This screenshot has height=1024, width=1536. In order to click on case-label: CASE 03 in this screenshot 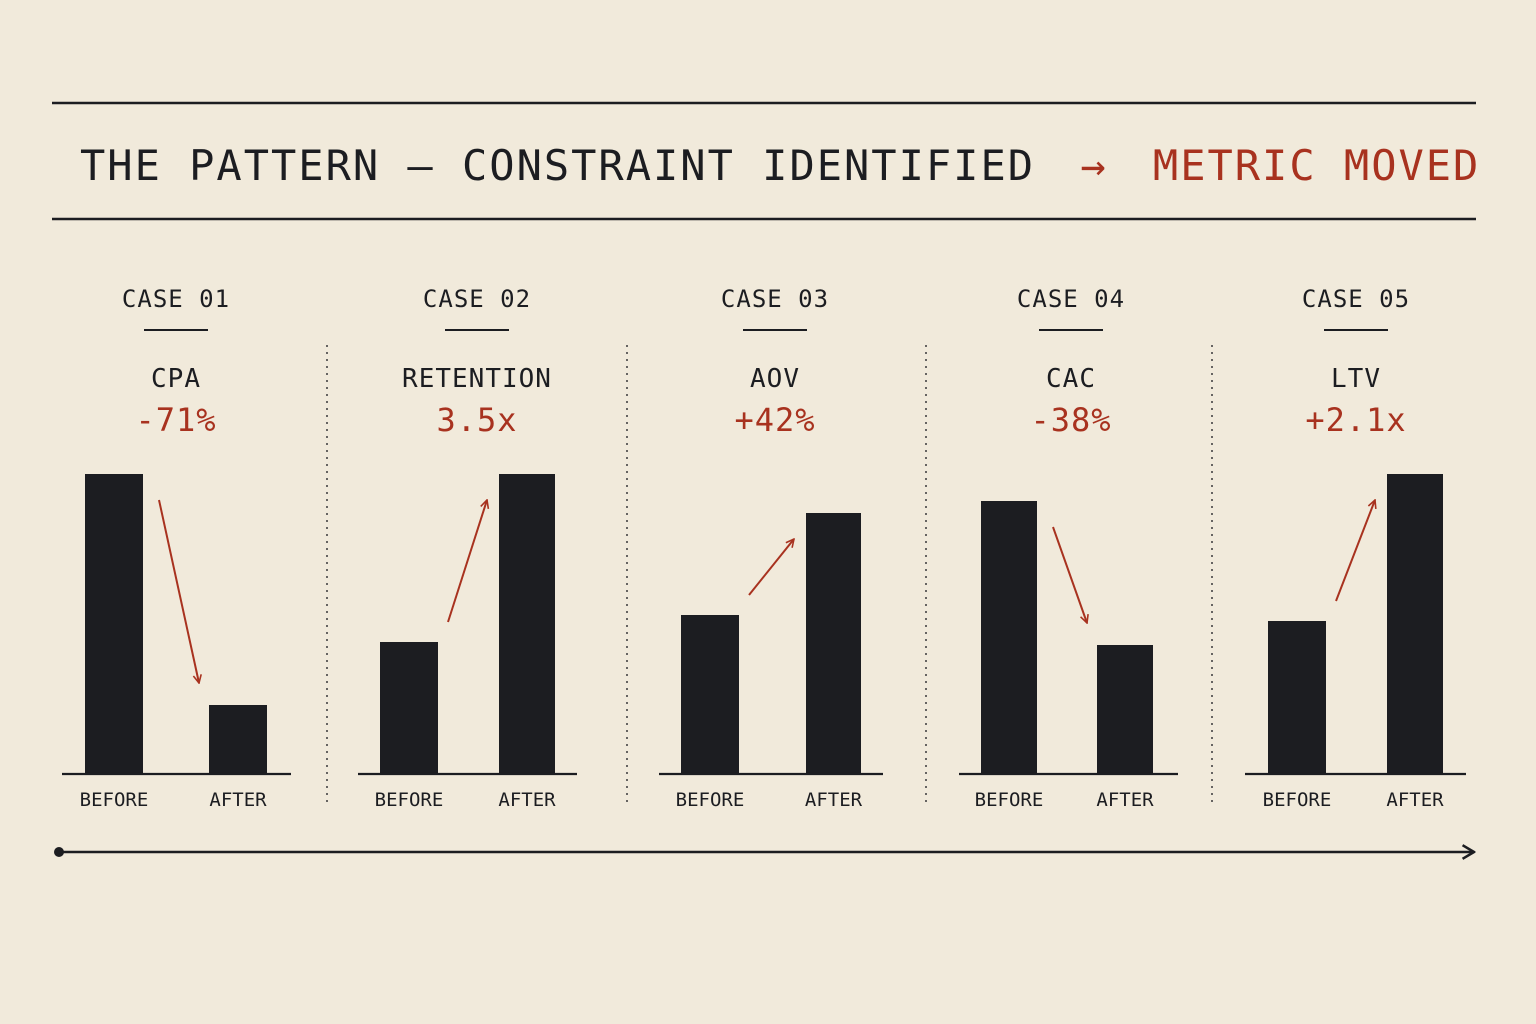, I will do `click(775, 299)`.